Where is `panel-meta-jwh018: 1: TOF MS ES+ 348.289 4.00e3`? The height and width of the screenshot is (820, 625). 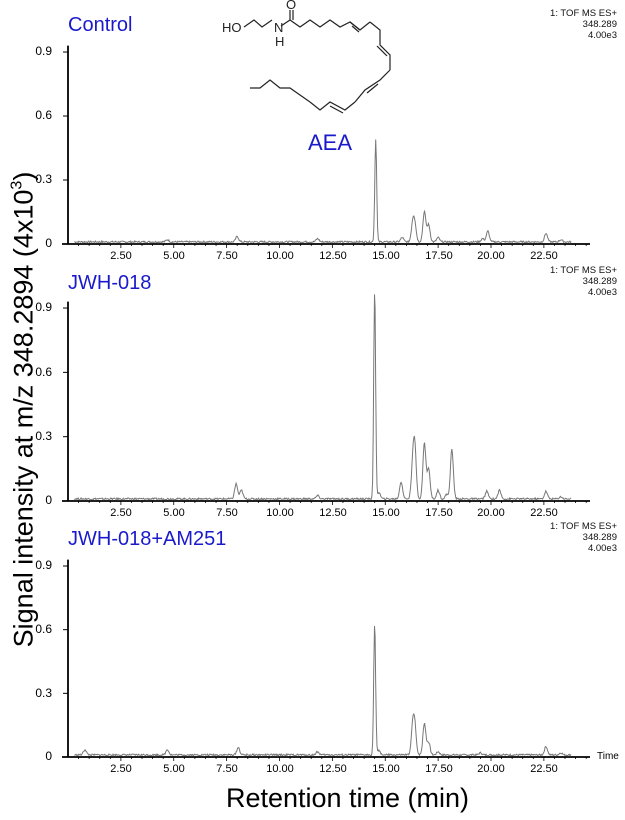
panel-meta-jwh018: 1: TOF MS ES+ 348.289 4.00e3 is located at coordinates (583, 281).